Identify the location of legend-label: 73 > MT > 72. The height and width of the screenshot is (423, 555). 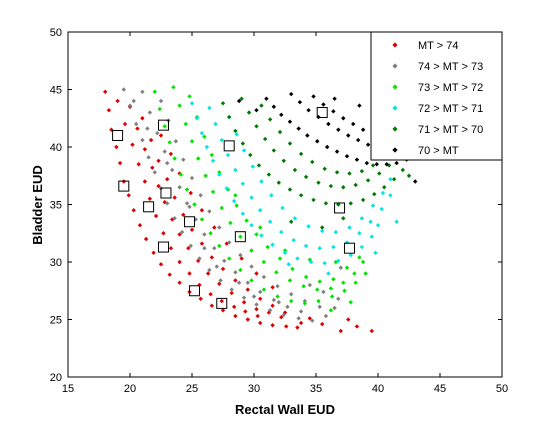
(450, 88).